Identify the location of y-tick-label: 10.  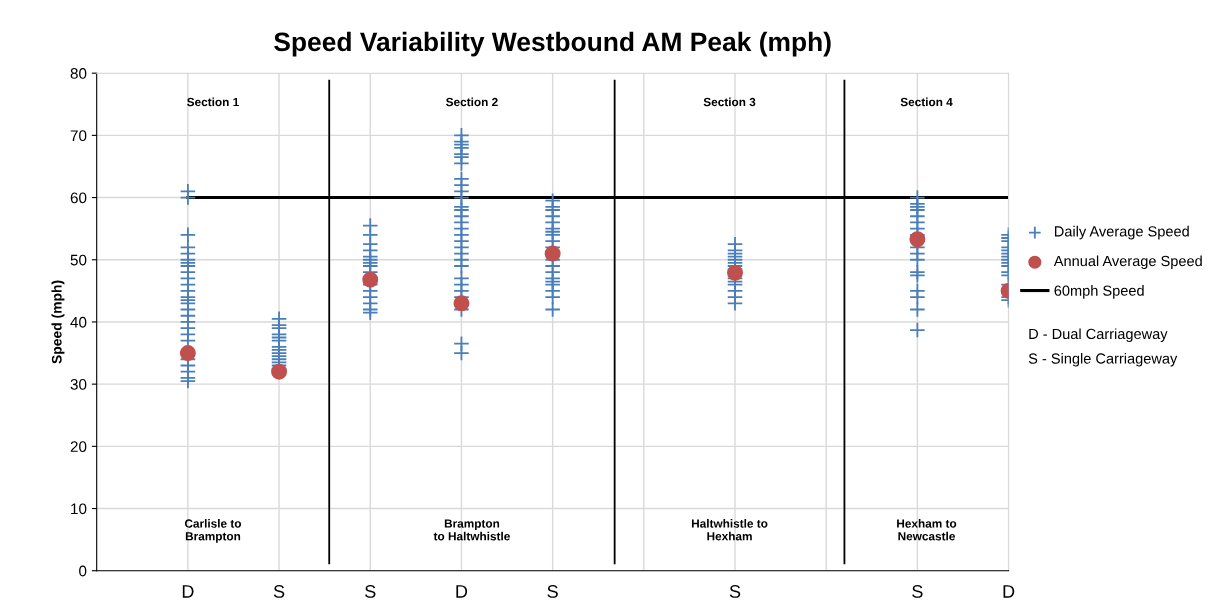
(79, 509).